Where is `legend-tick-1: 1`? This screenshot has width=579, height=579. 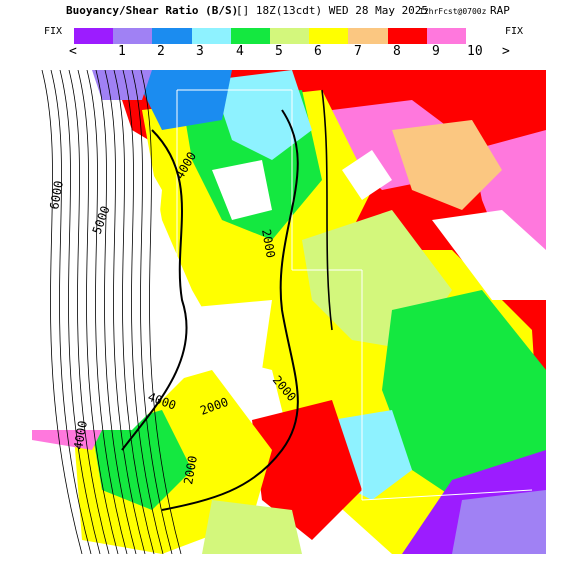
legend-tick-1: 1 is located at coordinates (122, 51).